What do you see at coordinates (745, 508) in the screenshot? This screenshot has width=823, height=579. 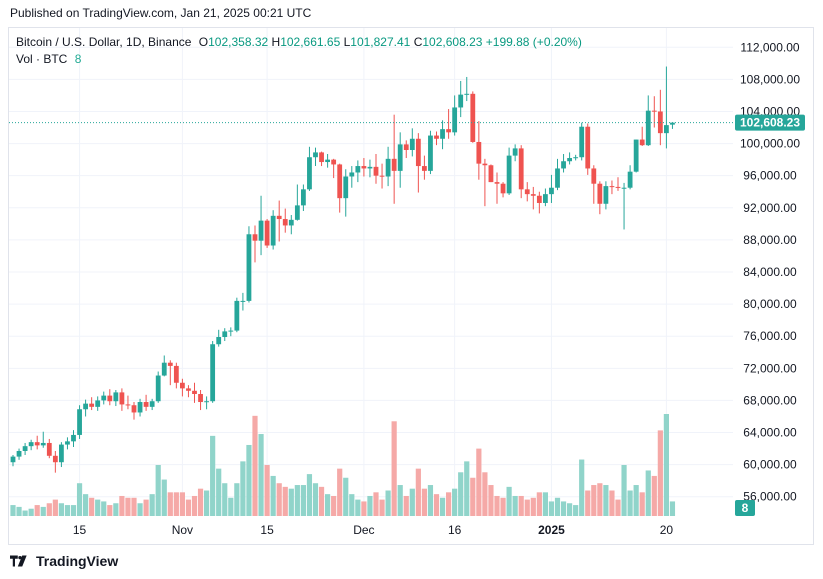 I see `last-volume-label: 8` at bounding box center [745, 508].